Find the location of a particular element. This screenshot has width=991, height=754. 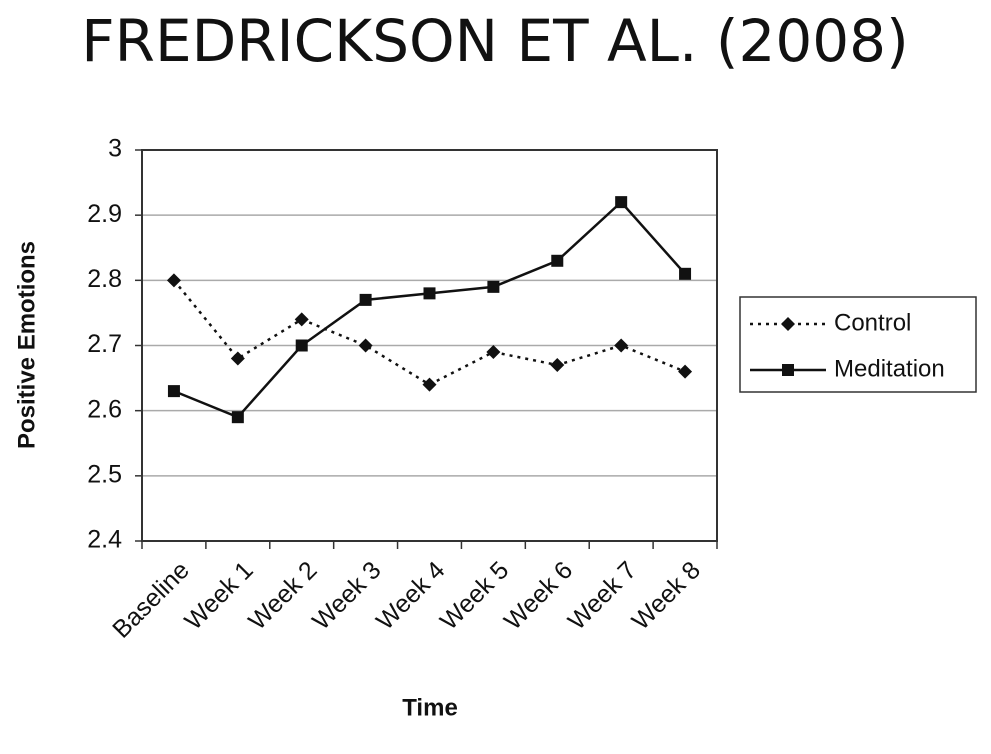

y-tick-label: 2.5 is located at coordinates (104, 474).